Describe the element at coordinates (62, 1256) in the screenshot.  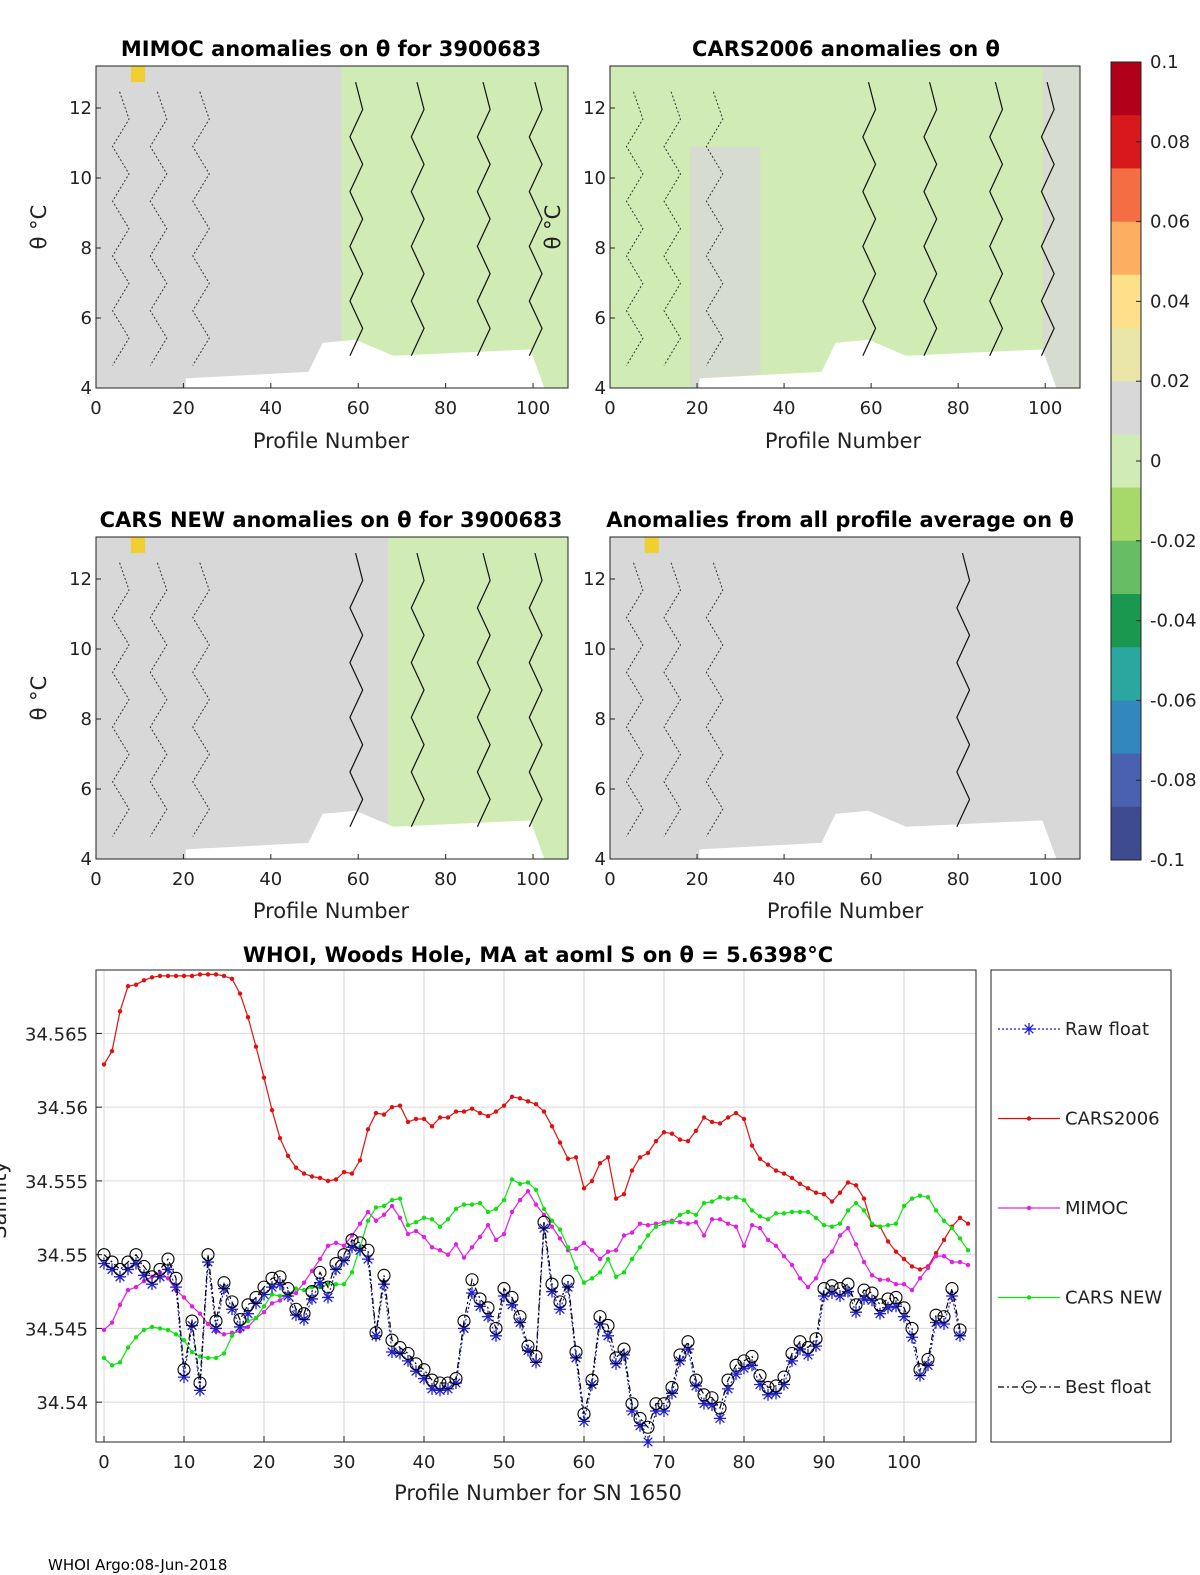
I see `y-tick-label: 34.55` at that location.